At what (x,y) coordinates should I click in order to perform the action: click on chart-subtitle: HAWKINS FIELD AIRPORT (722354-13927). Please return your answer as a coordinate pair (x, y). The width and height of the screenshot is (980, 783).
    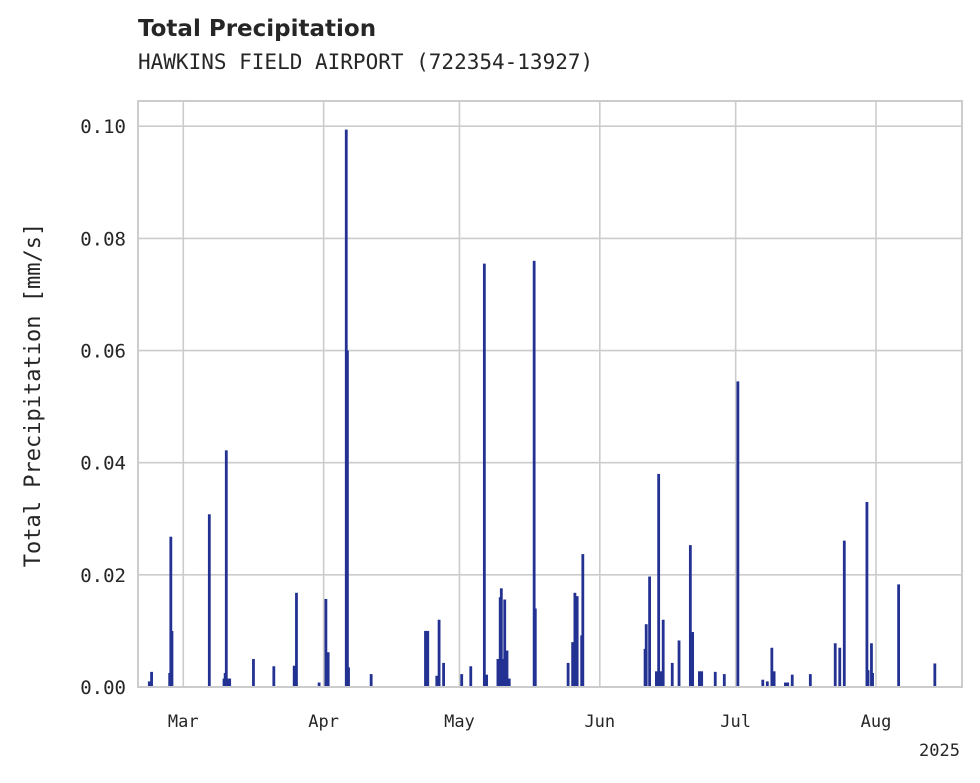
    Looking at the image, I should click on (366, 62).